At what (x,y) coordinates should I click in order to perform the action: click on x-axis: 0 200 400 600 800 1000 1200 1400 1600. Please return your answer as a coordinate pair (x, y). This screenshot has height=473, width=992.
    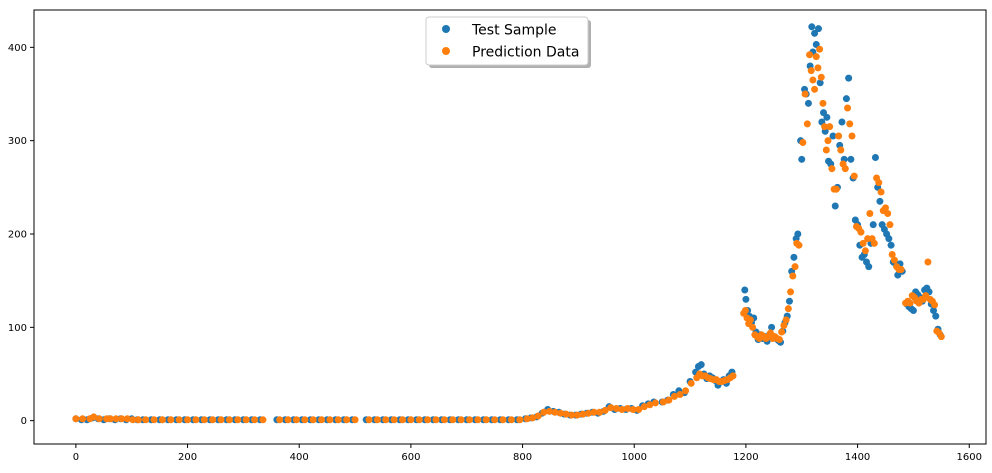
    Looking at the image, I should click on (527, 453).